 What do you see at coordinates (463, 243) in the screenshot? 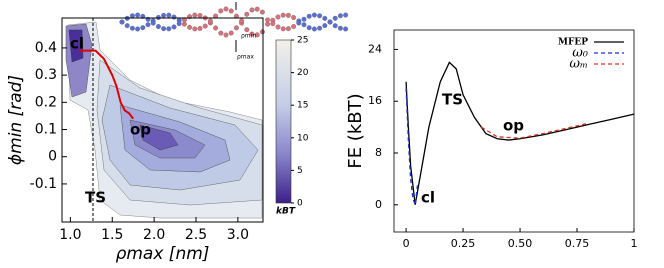
I see `x-tick-label: 0.25` at bounding box center [463, 243].